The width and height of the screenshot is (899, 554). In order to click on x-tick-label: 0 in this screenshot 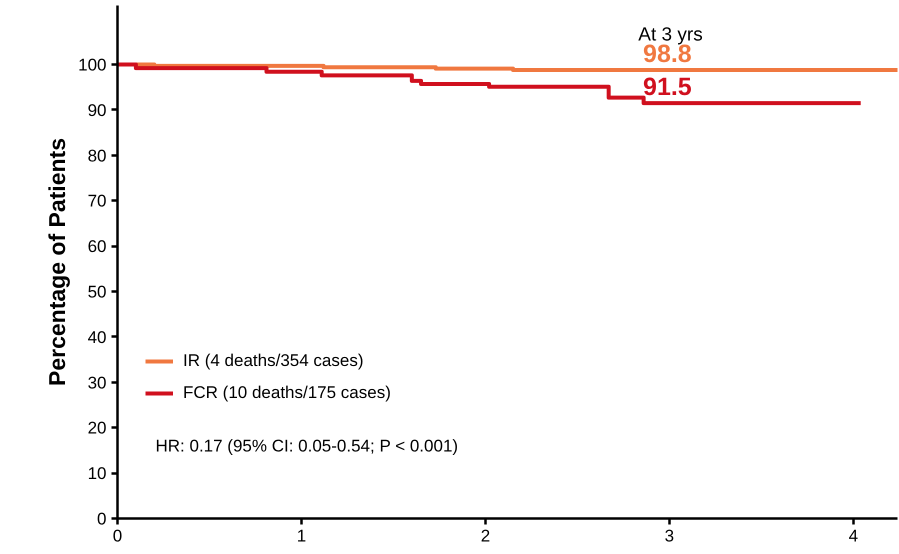, I will do `click(117, 536)`.